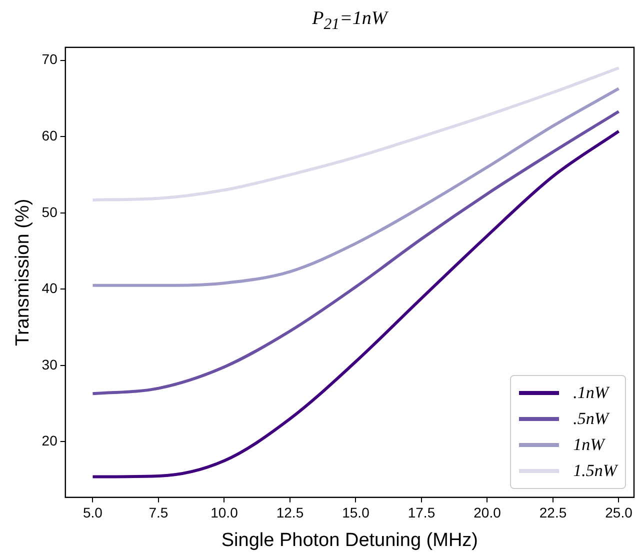 The image size is (638, 553). What do you see at coordinates (356, 512) in the screenshot?
I see `x-tick-label: 15.0` at bounding box center [356, 512].